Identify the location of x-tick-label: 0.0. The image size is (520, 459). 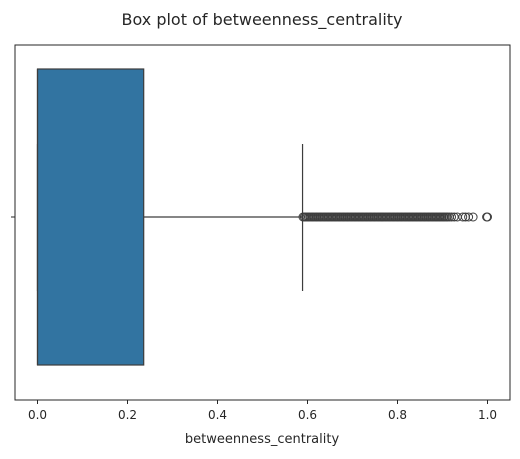
(37, 415).